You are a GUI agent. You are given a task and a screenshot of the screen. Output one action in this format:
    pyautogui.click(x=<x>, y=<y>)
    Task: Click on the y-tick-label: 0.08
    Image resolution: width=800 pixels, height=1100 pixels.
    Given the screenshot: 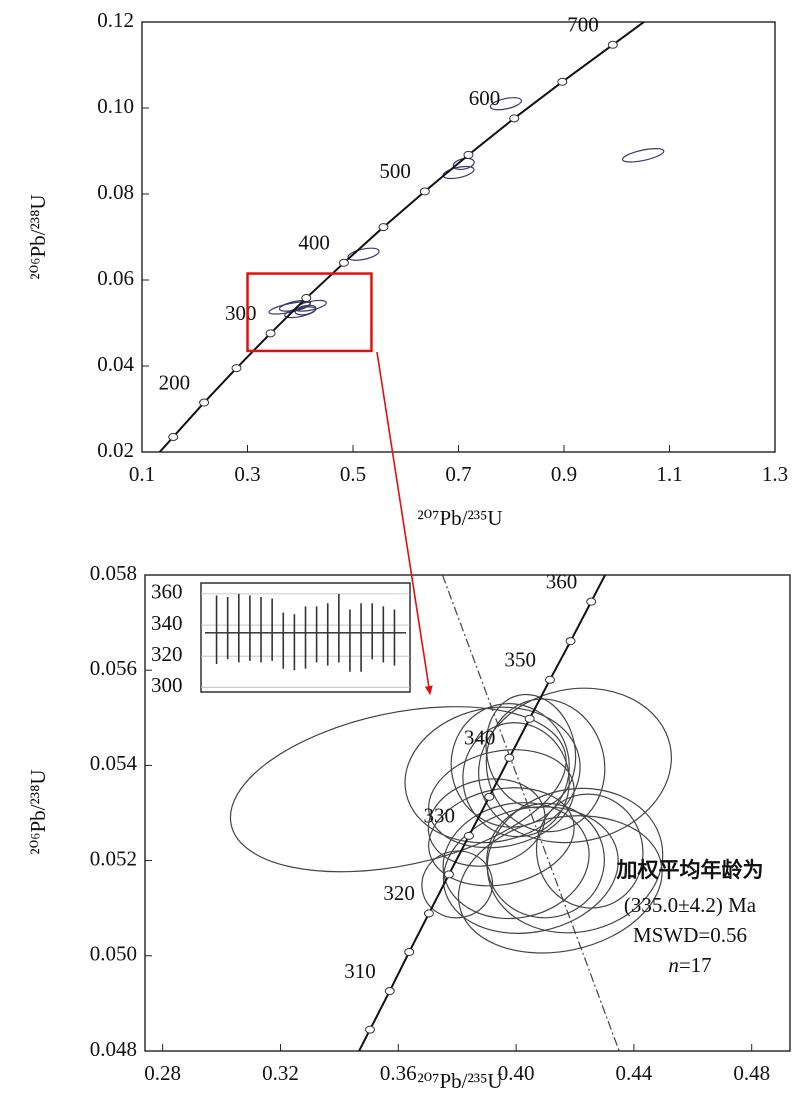 What is the action you would take?
    pyautogui.click(x=115, y=192)
    